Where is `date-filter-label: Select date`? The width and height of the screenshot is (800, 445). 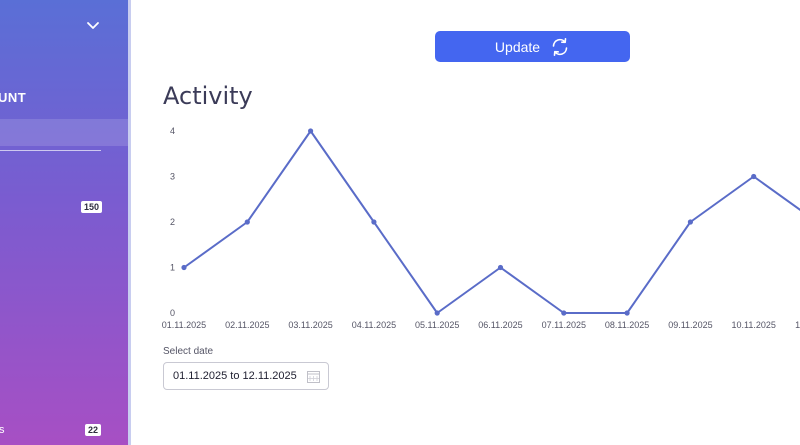
date-filter-label: Select date is located at coordinates (188, 351).